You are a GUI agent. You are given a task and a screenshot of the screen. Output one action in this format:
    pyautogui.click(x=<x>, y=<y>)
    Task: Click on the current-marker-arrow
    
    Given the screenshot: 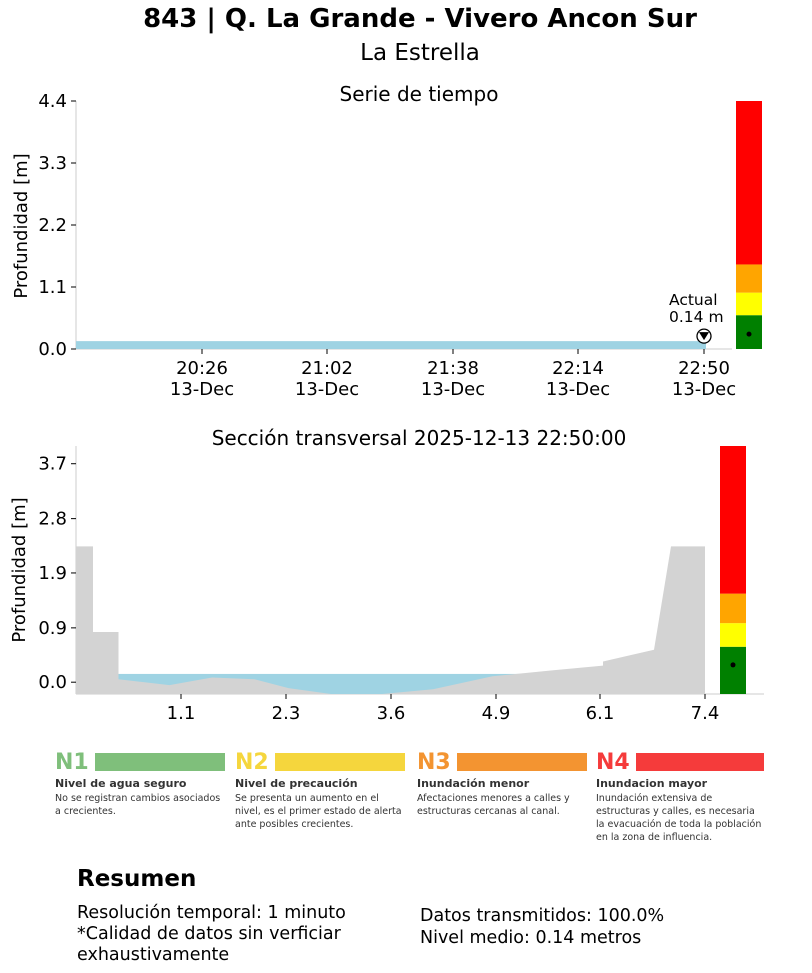 What is the action you would take?
    pyautogui.click(x=704, y=336)
    